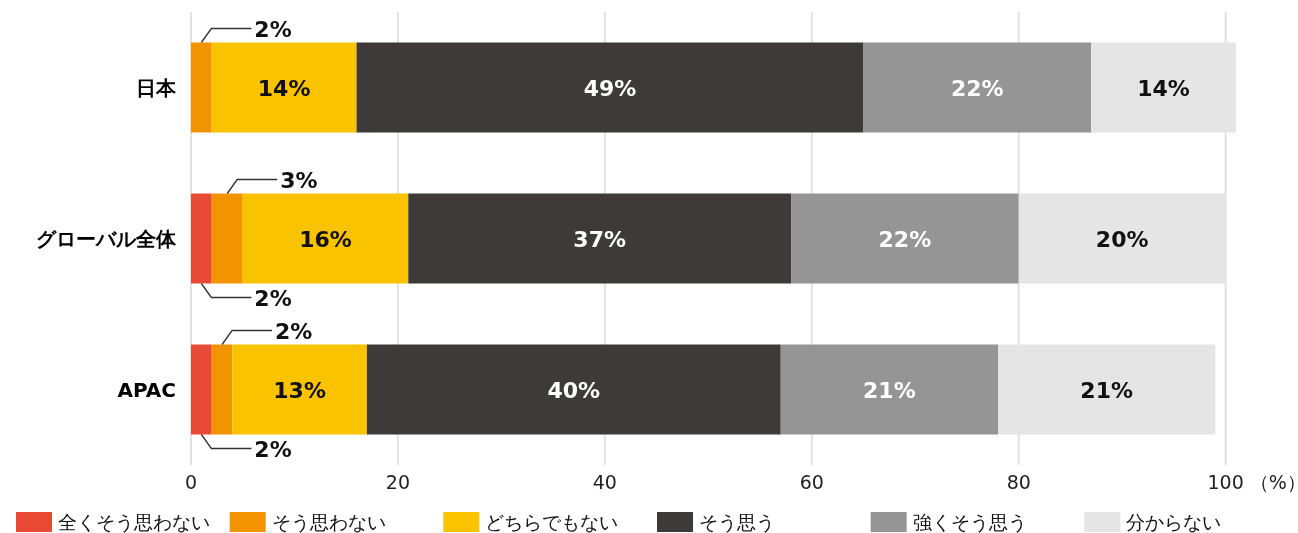 Image resolution: width=1298 pixels, height=533 pixels. I want to click on data-label: 13%, so click(299, 390).